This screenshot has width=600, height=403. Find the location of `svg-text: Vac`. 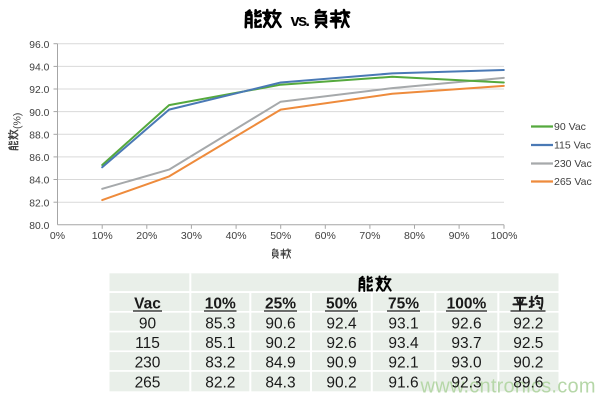

svg-text: Vac is located at coordinates (147, 304).